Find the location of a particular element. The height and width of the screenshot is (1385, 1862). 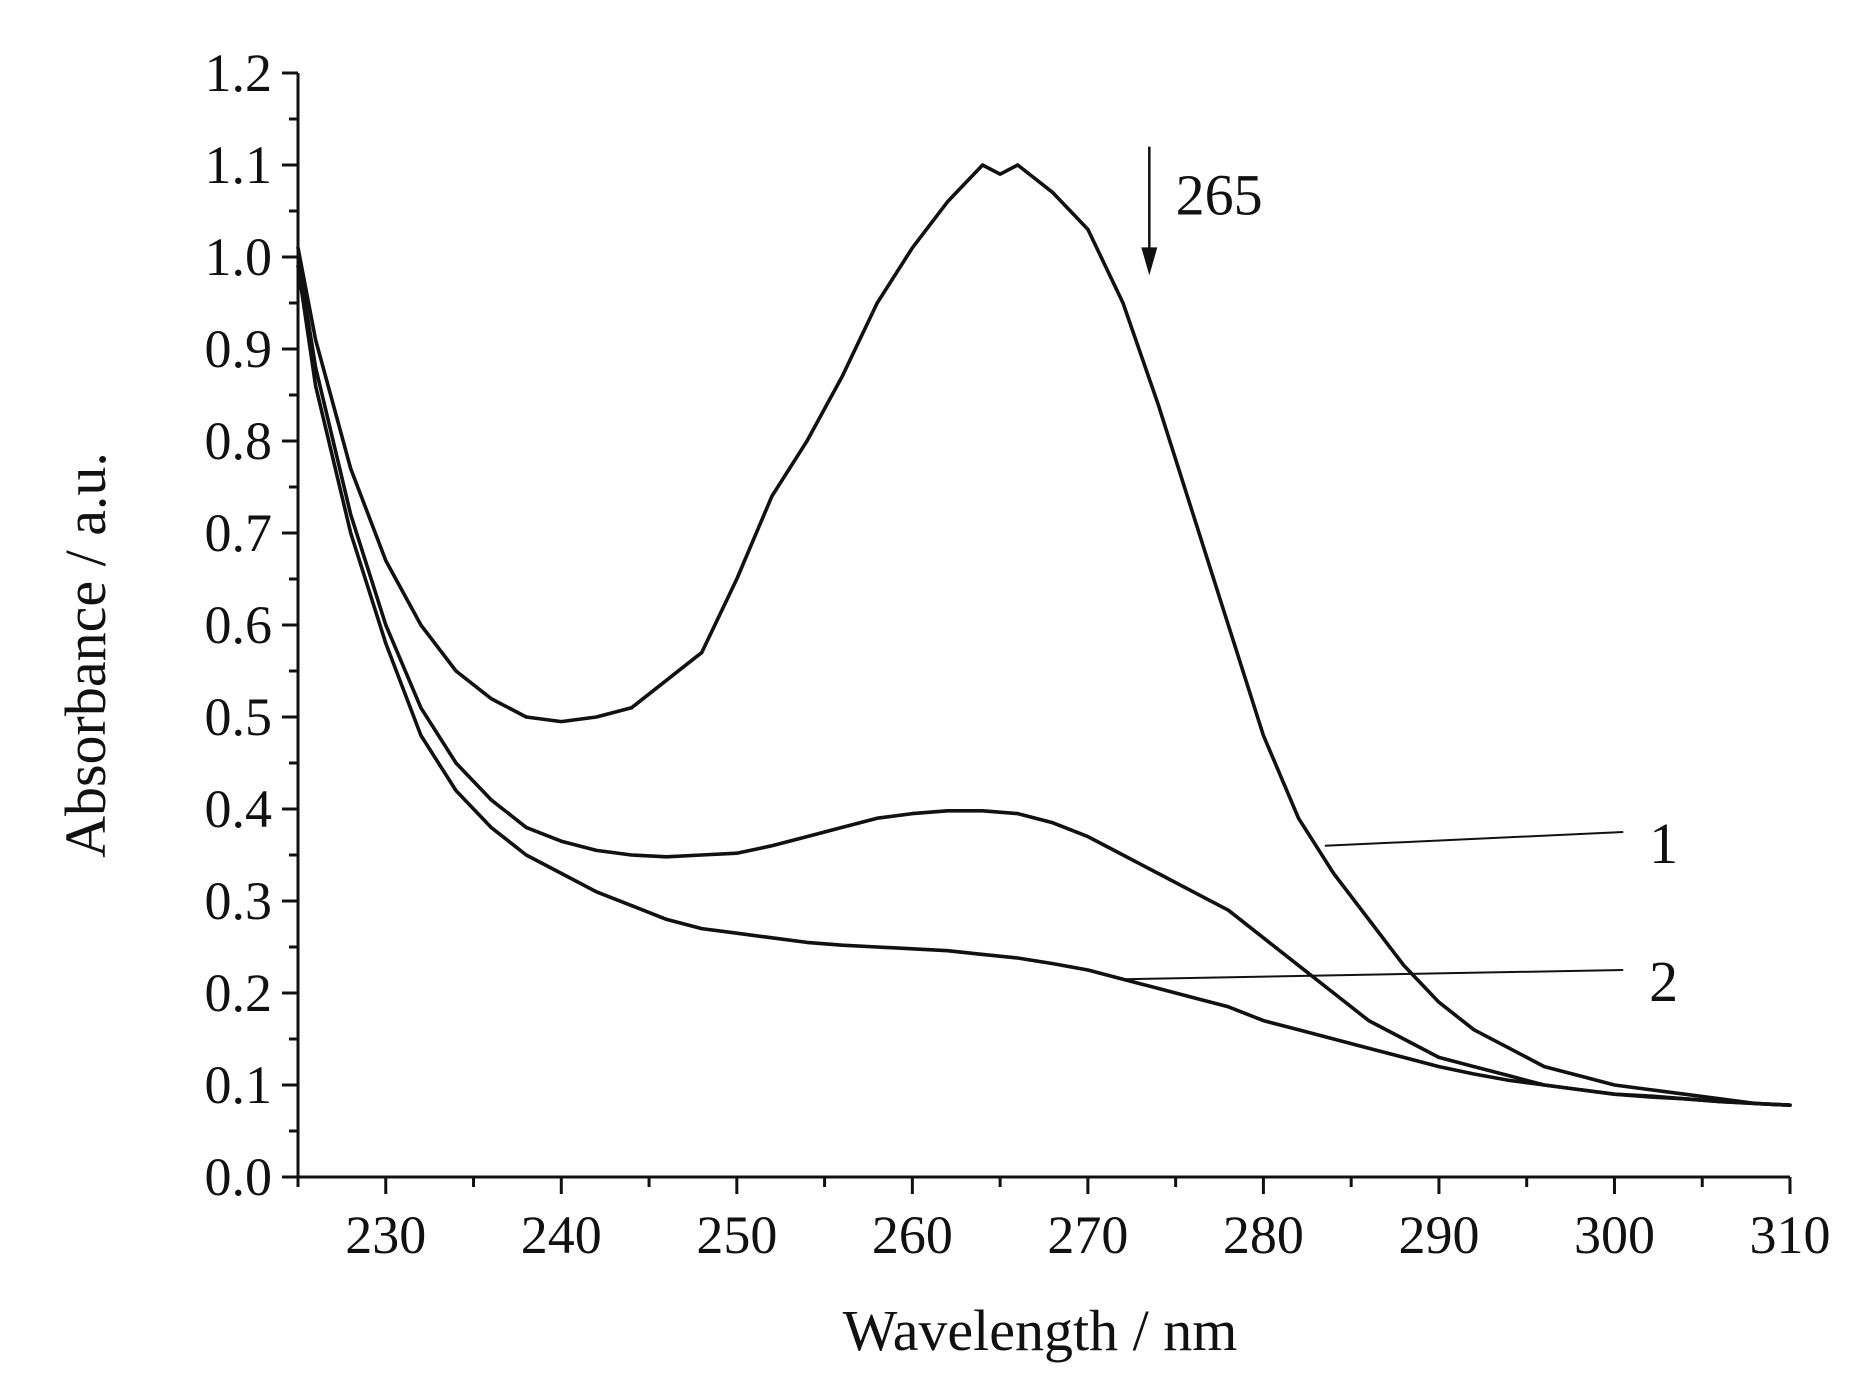

x-tick-label: 240 is located at coordinates (561, 1235).